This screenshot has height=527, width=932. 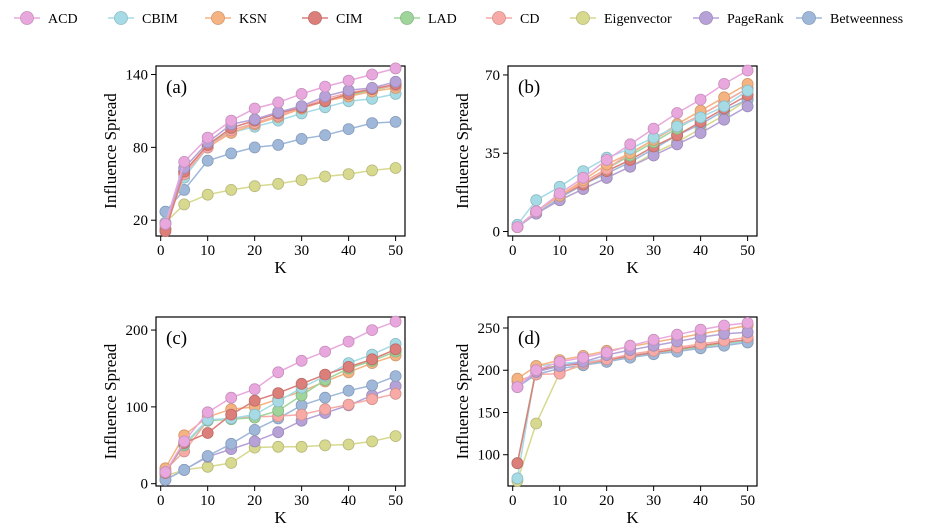 What do you see at coordinates (46, 19) in the screenshot?
I see `legend-item-acd: ACD` at bounding box center [46, 19].